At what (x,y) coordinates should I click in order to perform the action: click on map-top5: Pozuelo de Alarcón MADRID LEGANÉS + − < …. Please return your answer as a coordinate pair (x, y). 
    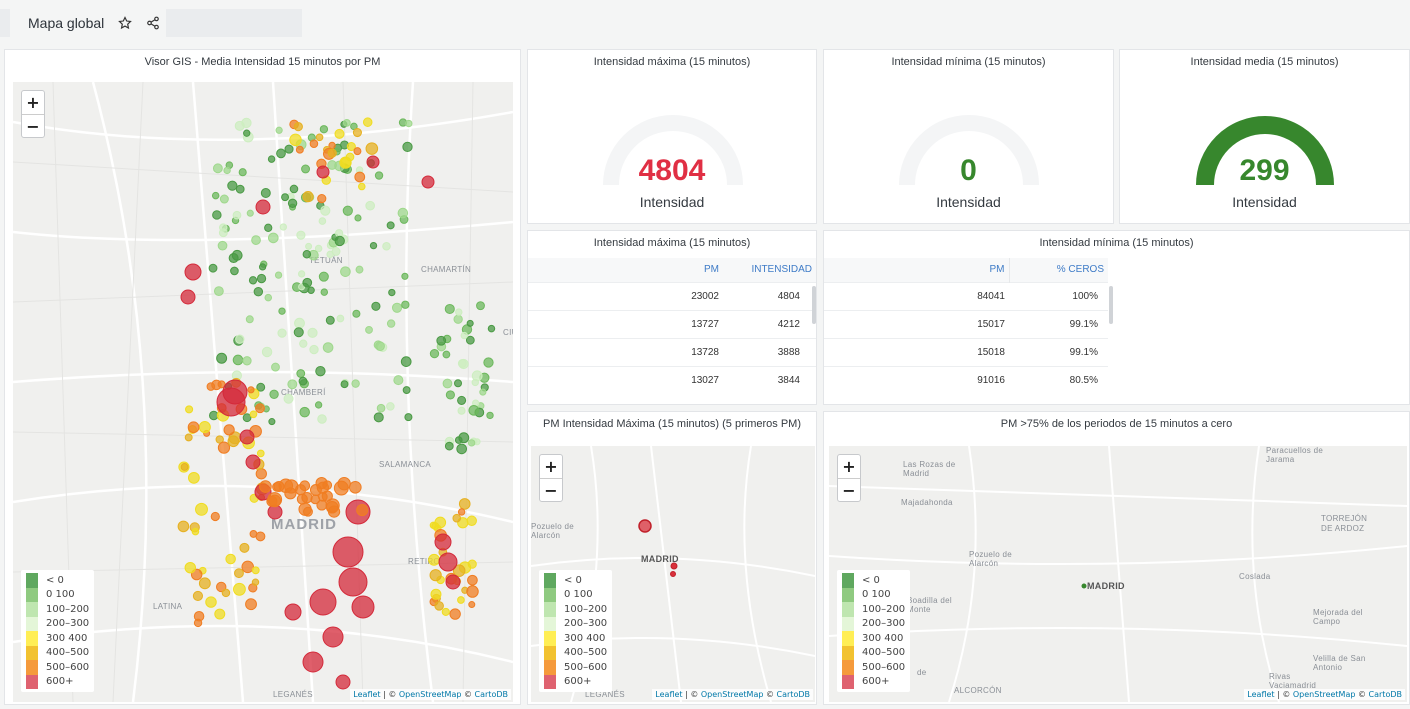
    Looking at the image, I should click on (673, 574).